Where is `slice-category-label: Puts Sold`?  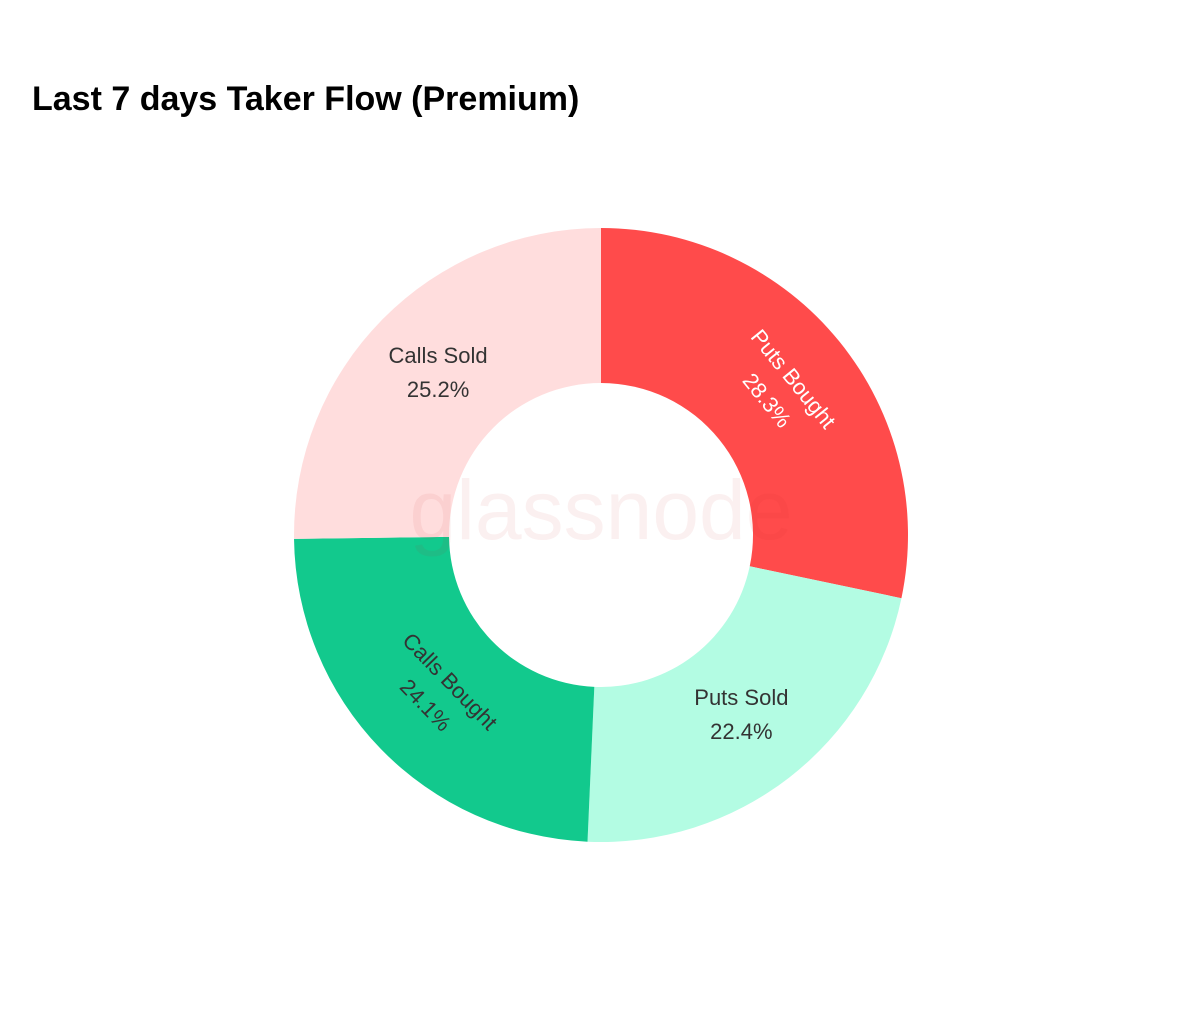 slice-category-label: Puts Sold is located at coordinates (741, 697).